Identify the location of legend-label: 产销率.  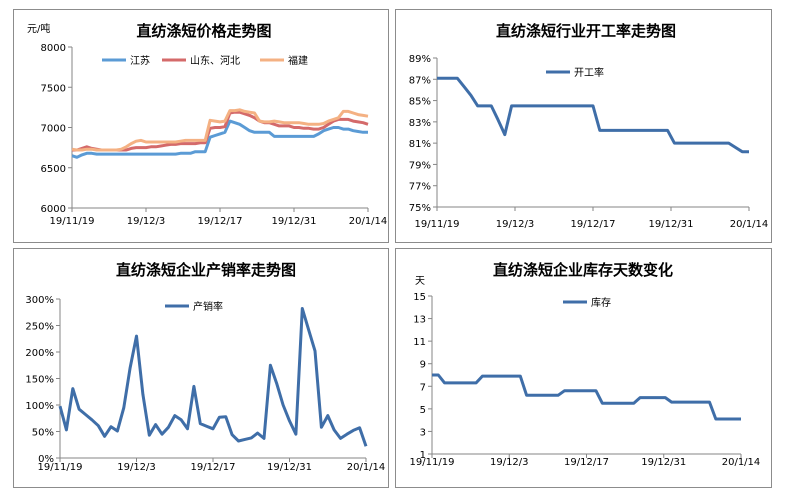
(208, 306).